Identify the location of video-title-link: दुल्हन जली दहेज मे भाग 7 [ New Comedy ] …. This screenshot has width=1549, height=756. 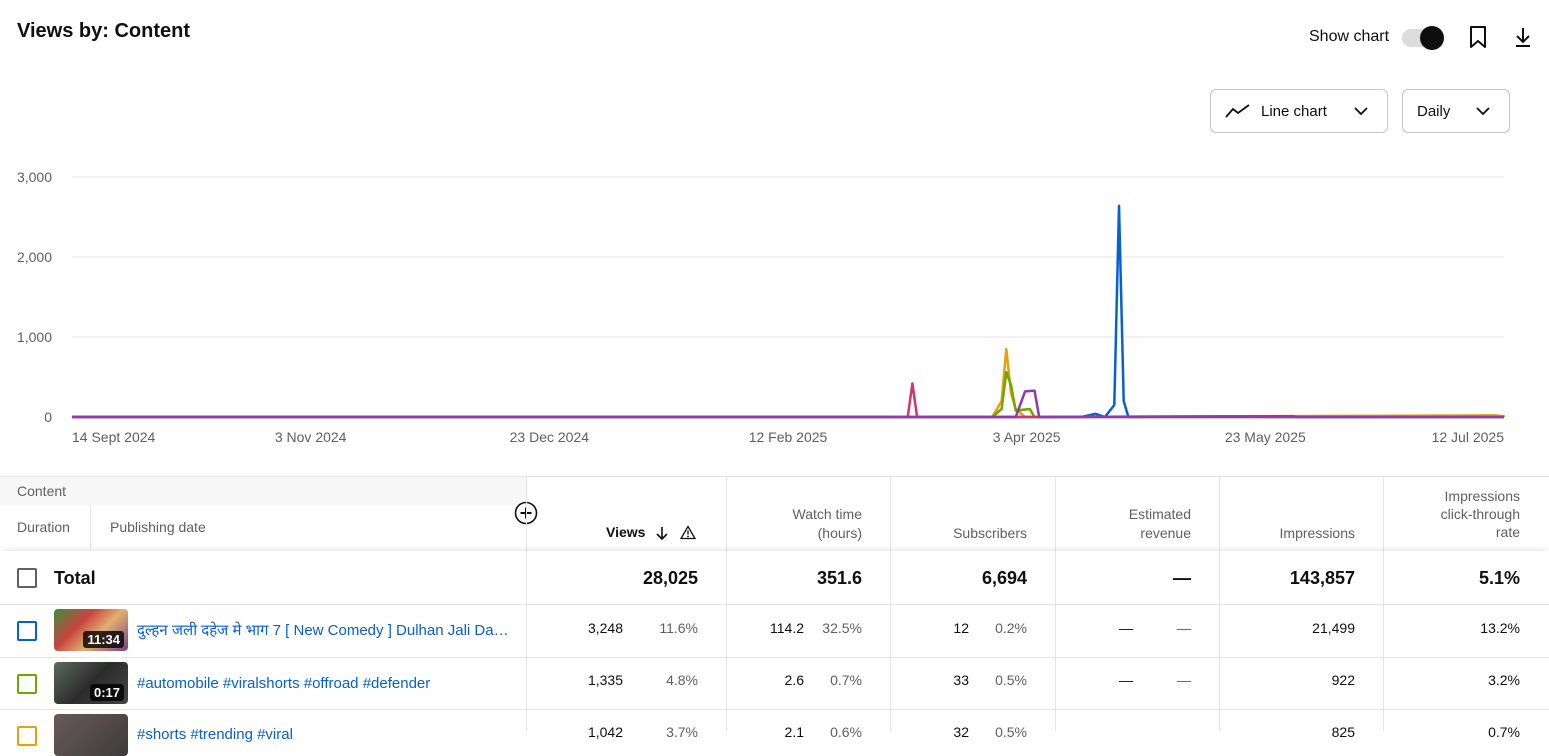
(324, 630).